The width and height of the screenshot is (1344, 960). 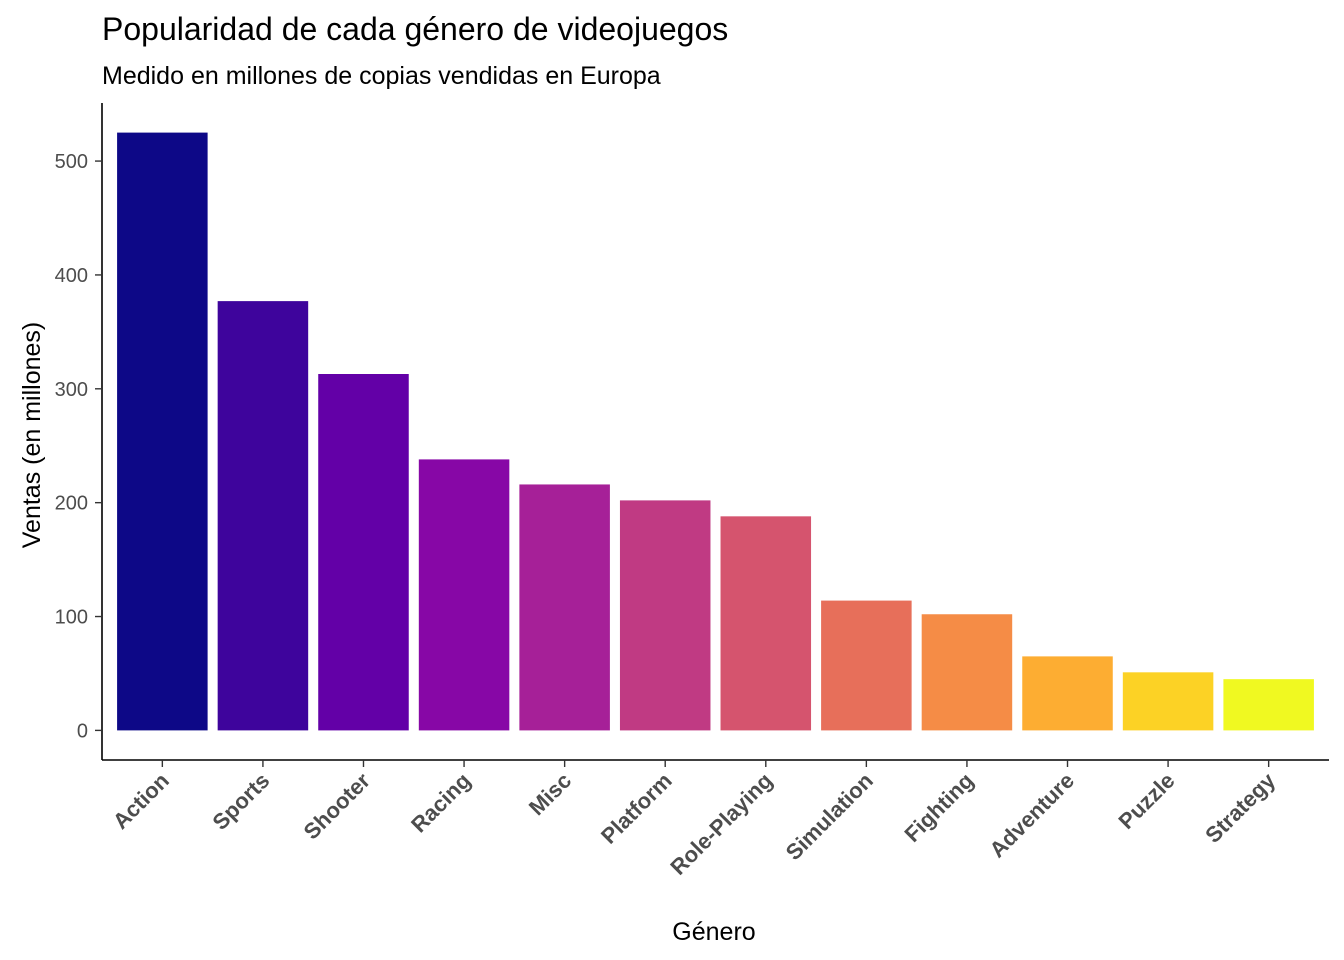 I want to click on x-tick-label: Misc, so click(x=550, y=794).